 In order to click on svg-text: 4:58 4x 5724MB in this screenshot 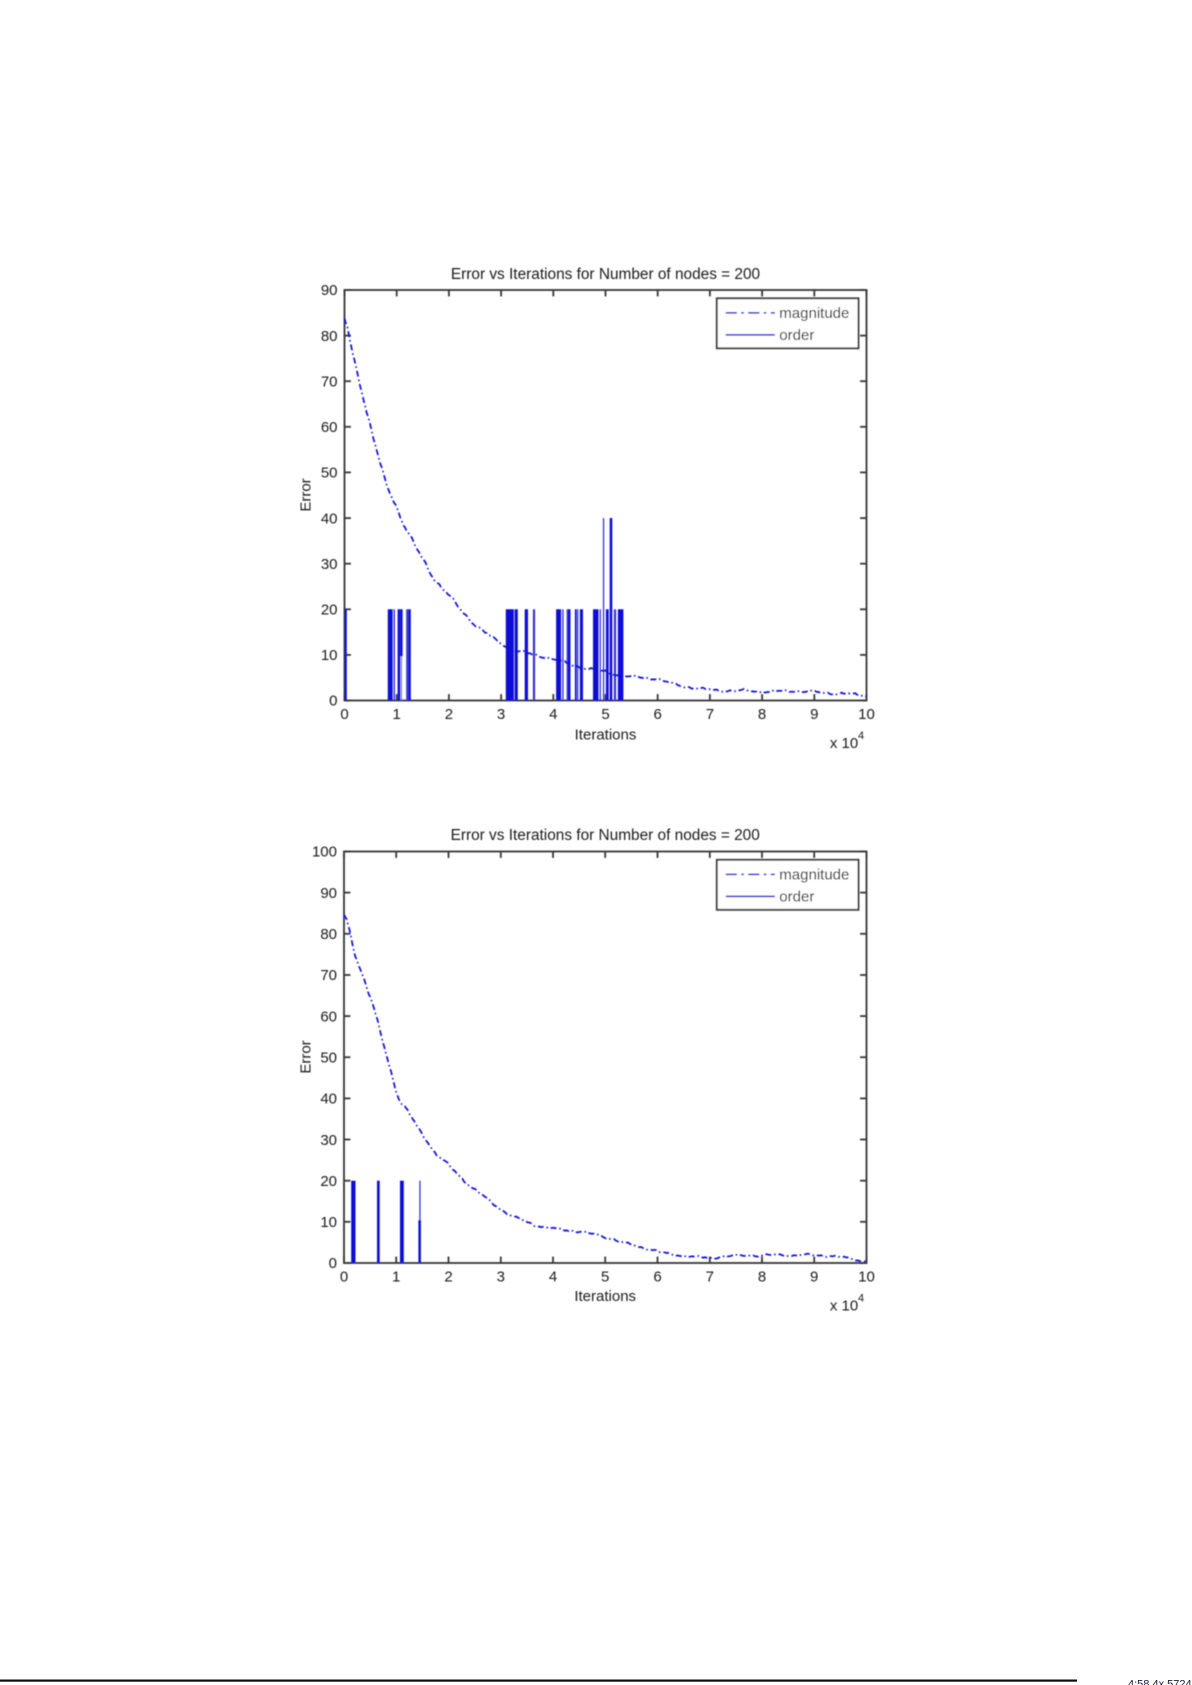, I will do `click(1160, 1682)`.